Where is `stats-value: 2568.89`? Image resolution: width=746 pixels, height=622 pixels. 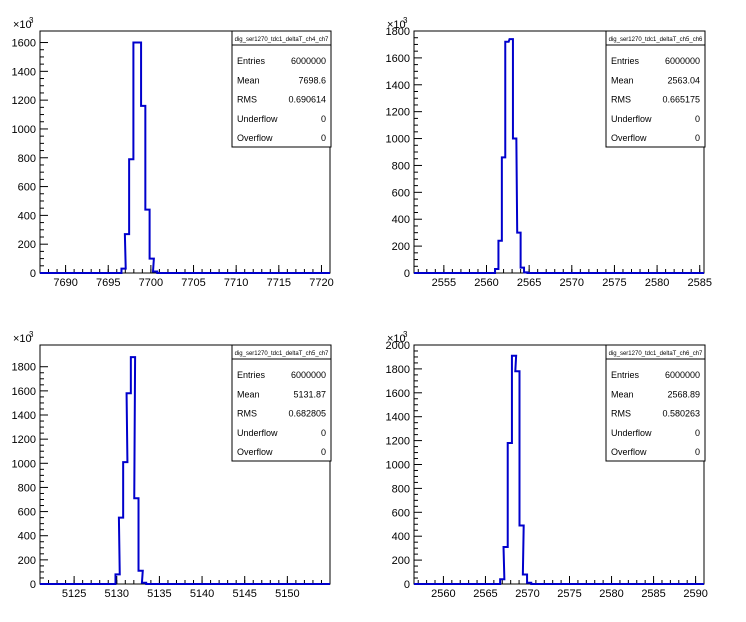
stats-value: 2568.89 is located at coordinates (683, 394).